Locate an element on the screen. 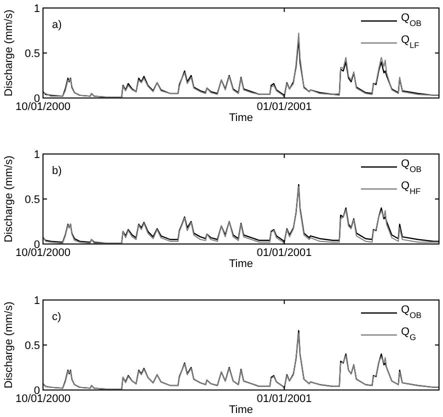 Image resolution: width=443 pixels, height=417 pixels. legend-label: Q$_{HF}$ is located at coordinates (411, 188).